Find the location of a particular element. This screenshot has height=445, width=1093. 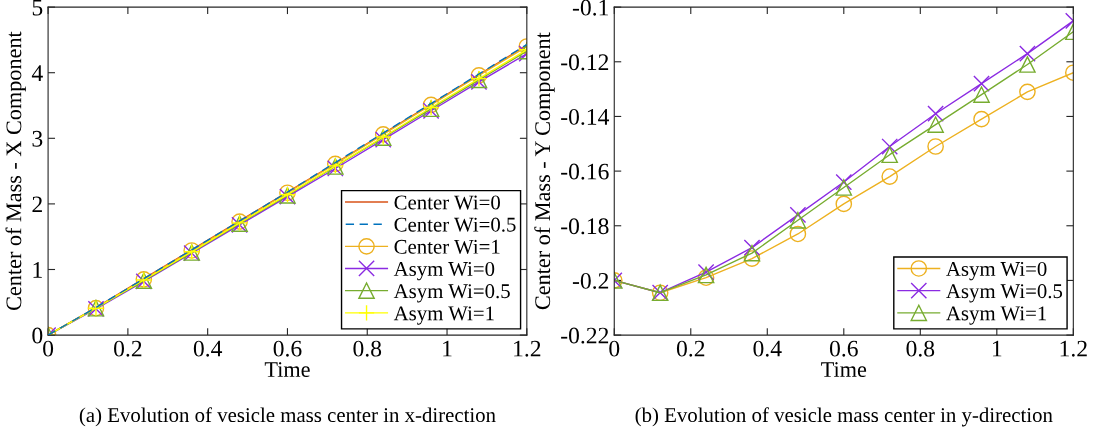

text: (b) Evolution of vesicle mass center in y-direction is located at coordinates (844, 417).